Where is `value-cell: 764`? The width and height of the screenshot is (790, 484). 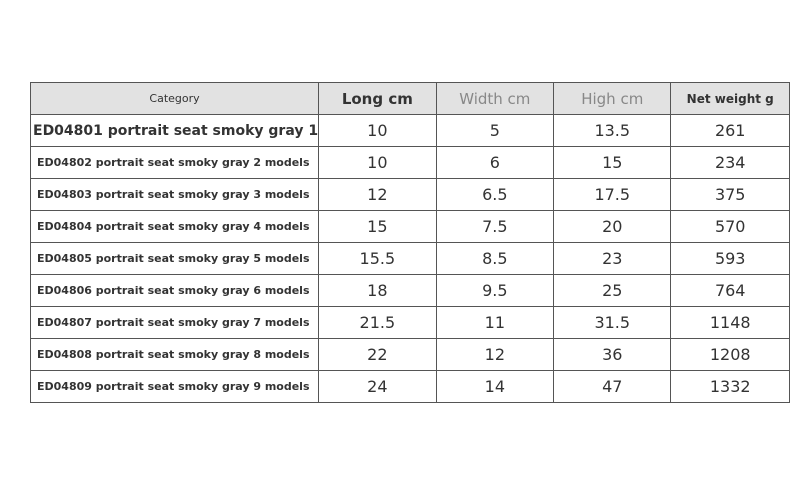 value-cell: 764 is located at coordinates (730, 290).